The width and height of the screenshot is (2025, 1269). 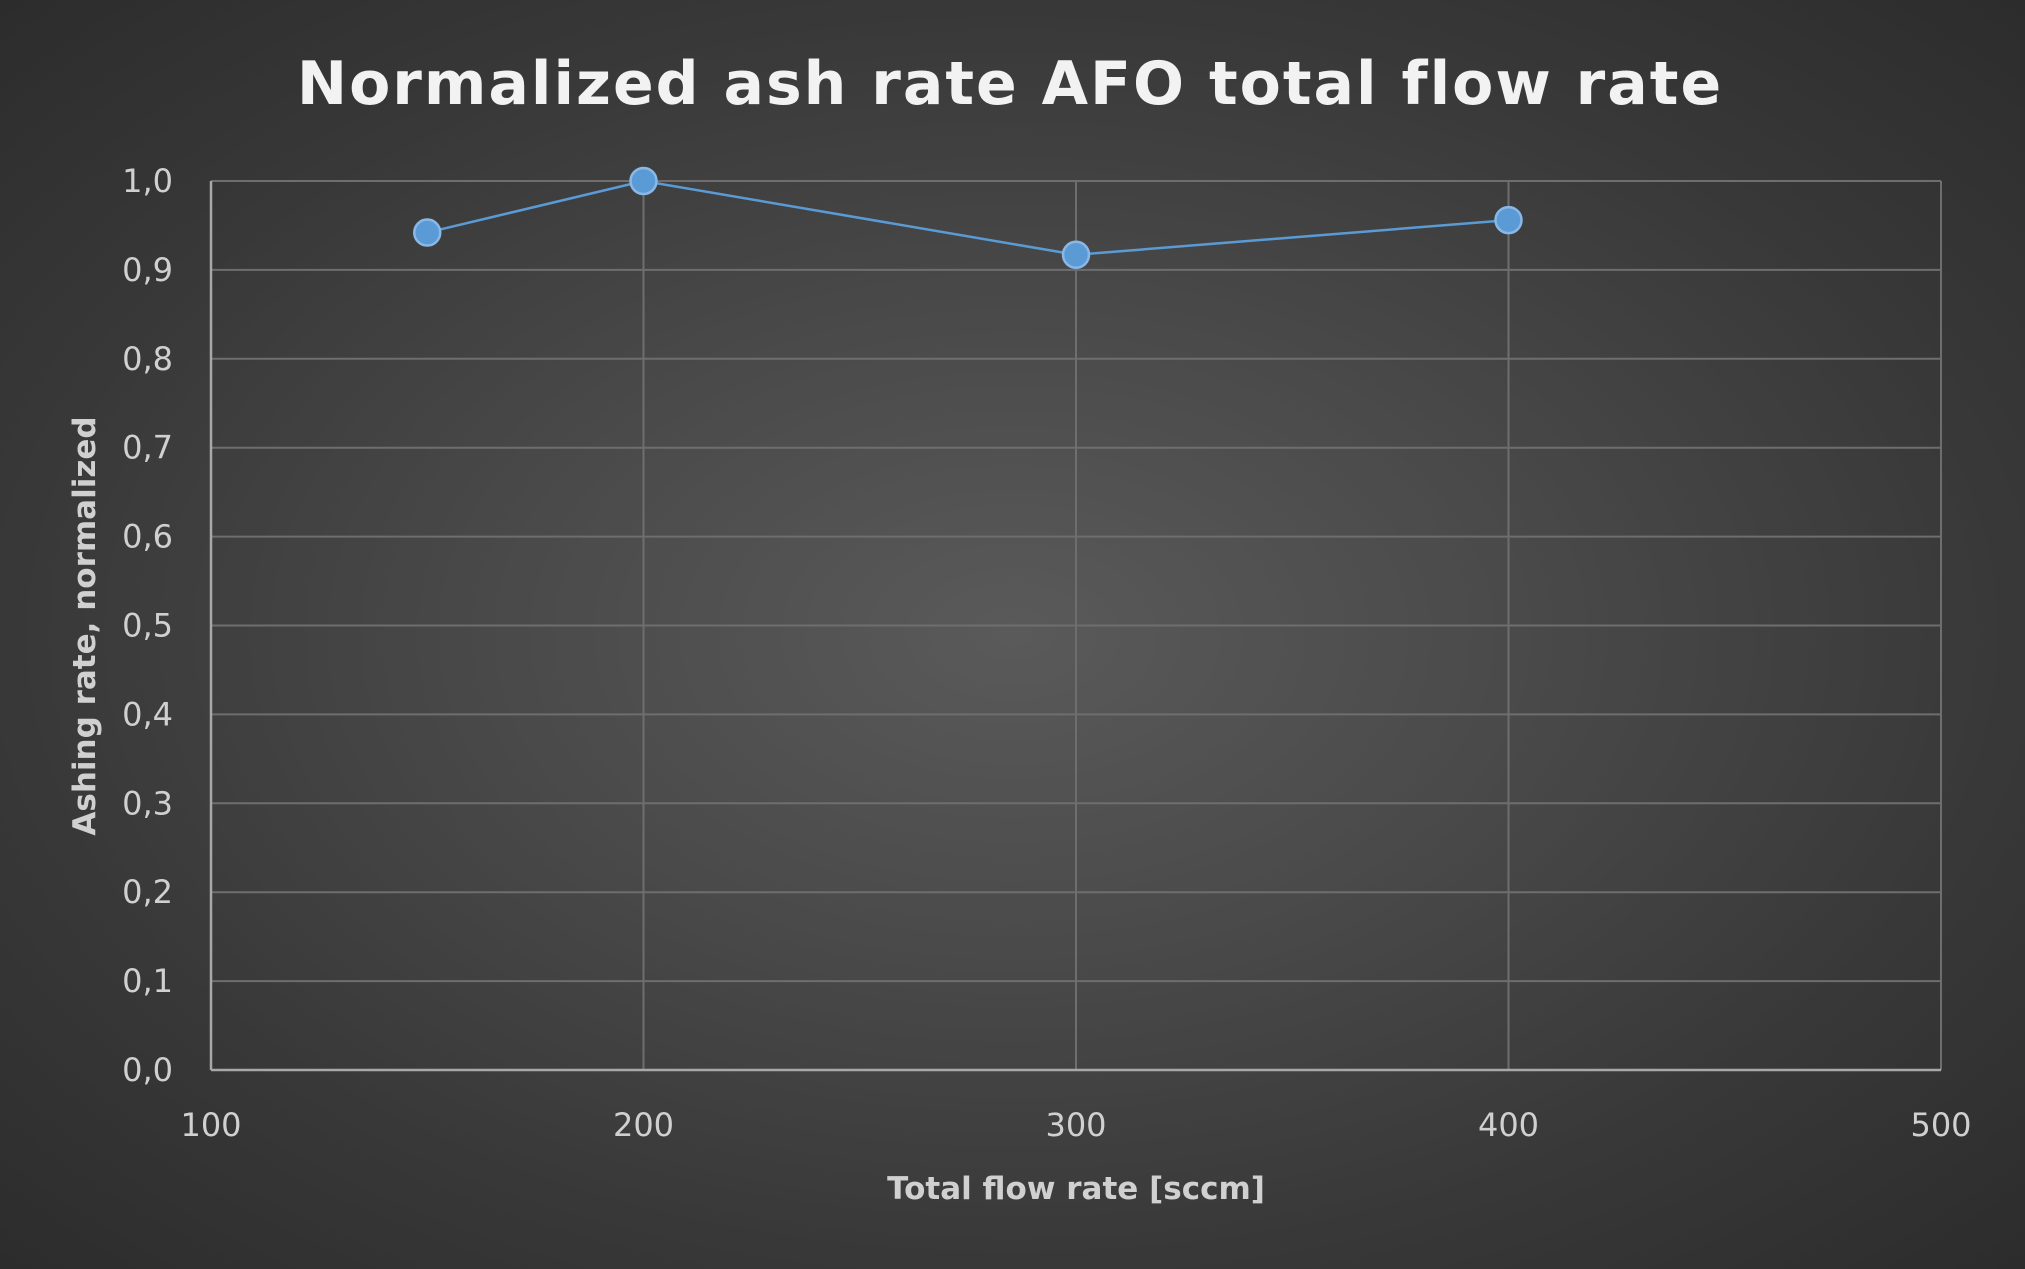 What do you see at coordinates (1940, 1125) in the screenshot?
I see `x-tick-label: 500` at bounding box center [1940, 1125].